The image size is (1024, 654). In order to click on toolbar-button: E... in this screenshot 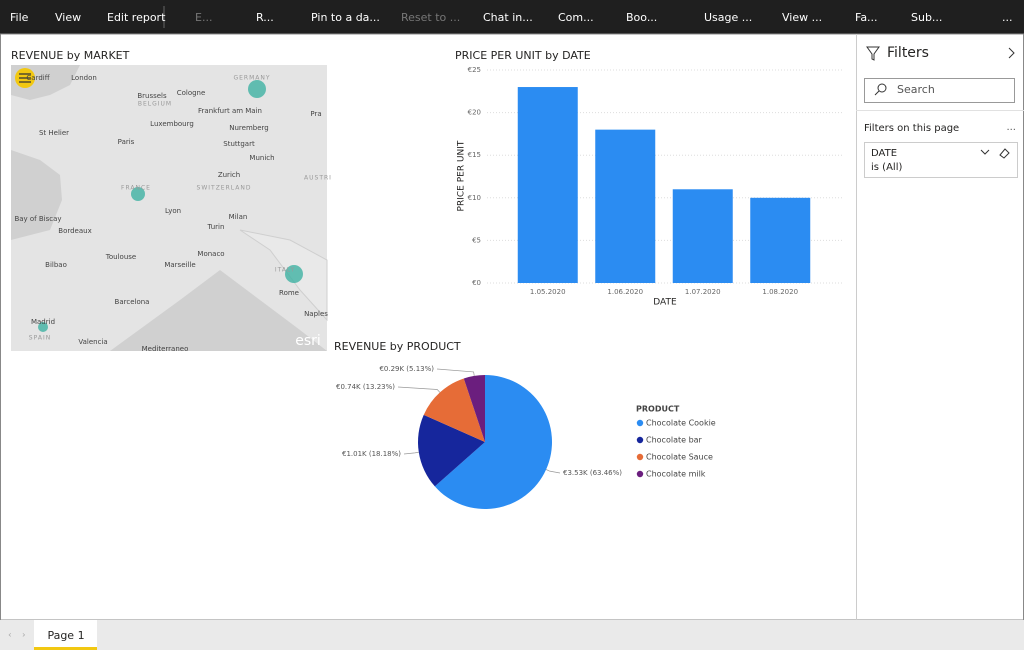, I will do `click(203, 17)`.